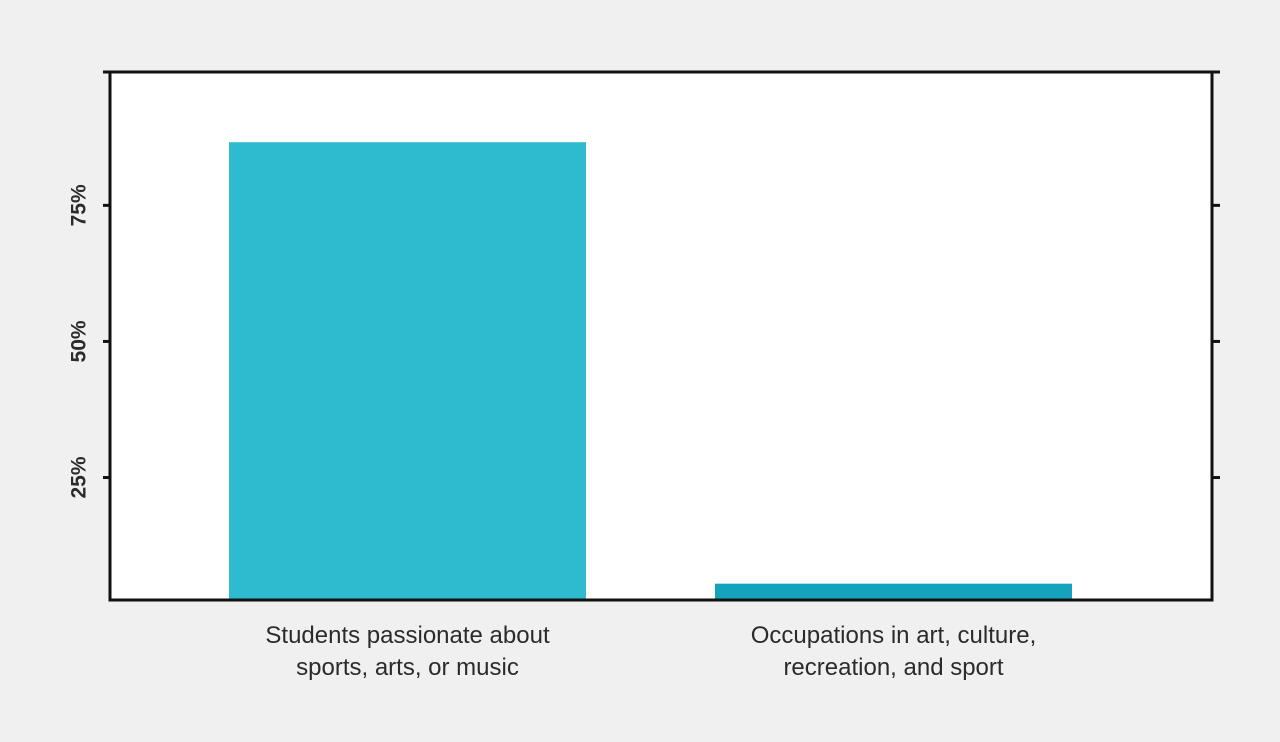  I want to click on y-tick-label: 25%, so click(79, 477).